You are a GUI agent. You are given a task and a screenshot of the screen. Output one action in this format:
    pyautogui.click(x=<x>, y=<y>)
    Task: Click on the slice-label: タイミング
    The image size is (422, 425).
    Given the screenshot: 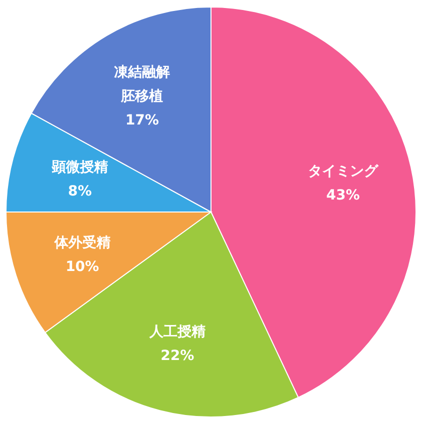 What is the action you would take?
    pyautogui.click(x=344, y=171)
    